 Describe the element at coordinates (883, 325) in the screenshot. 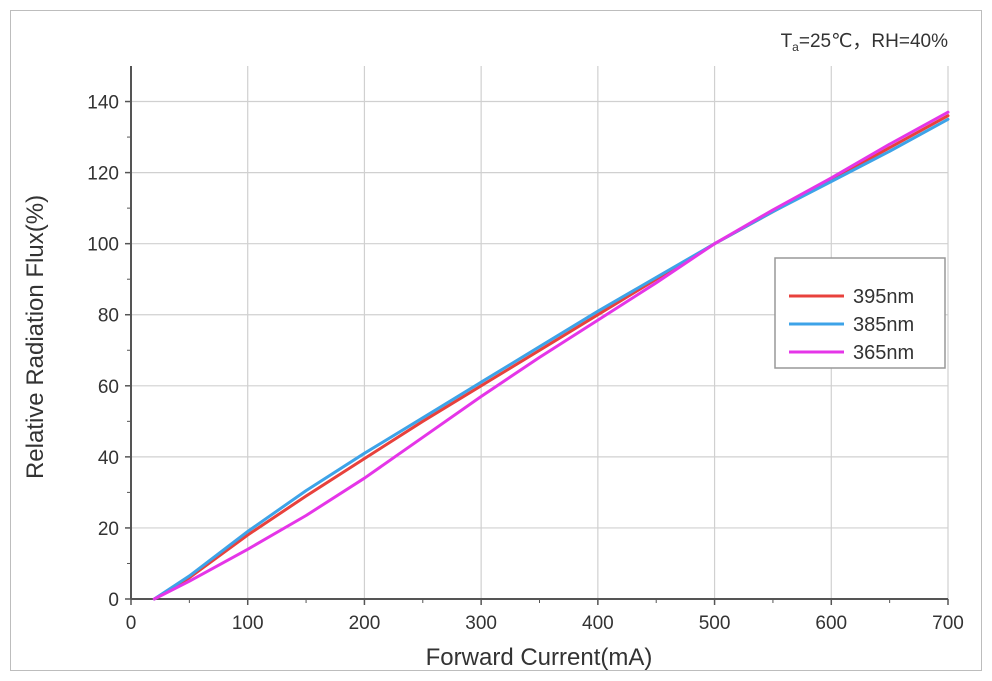

I see `legend-label-385nm: 385nm` at that location.